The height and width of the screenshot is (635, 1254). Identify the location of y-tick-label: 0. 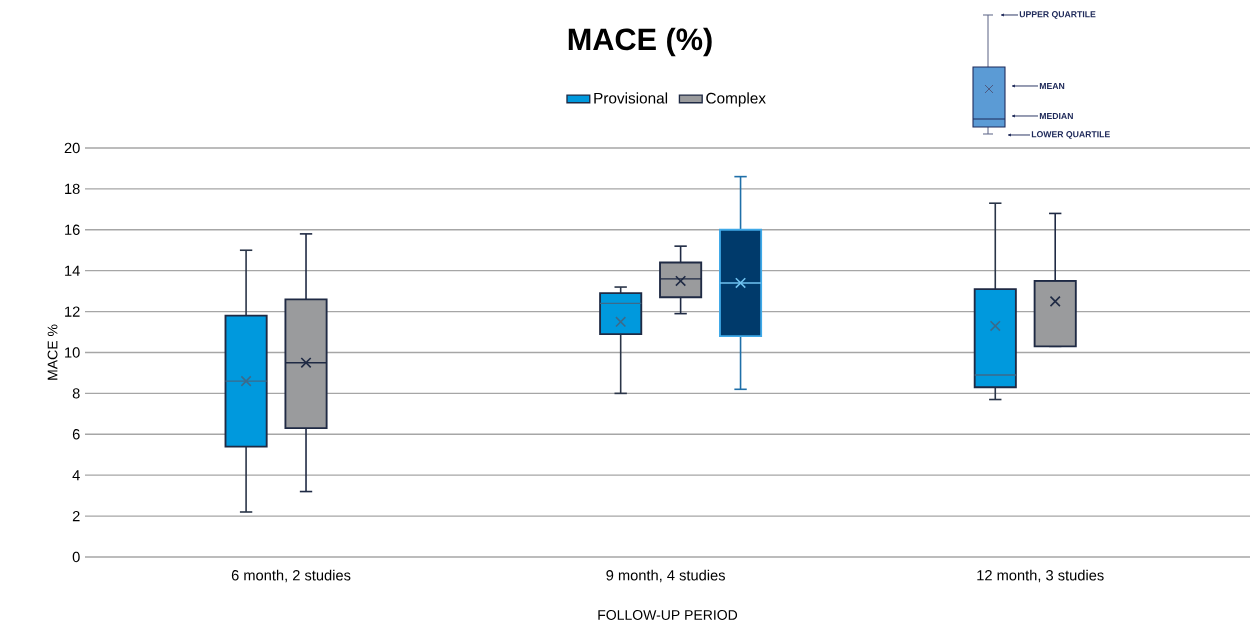
(76, 557).